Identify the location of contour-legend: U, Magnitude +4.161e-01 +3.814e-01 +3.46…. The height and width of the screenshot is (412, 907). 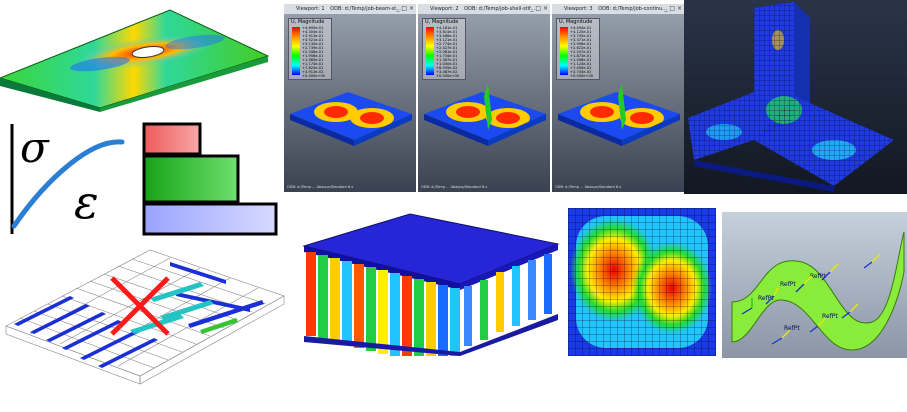
(444, 49).